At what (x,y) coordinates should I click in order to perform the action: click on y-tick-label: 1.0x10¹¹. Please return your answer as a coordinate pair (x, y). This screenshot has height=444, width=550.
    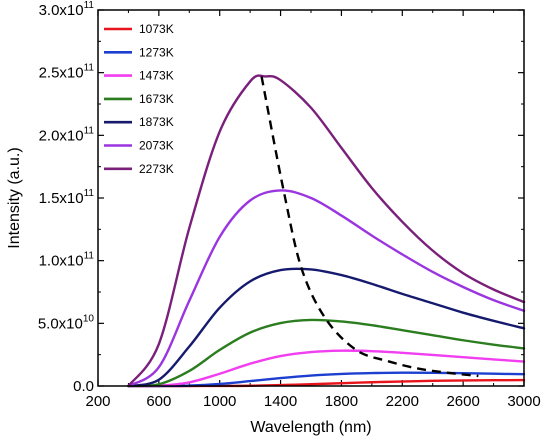
    Looking at the image, I should click on (67, 260).